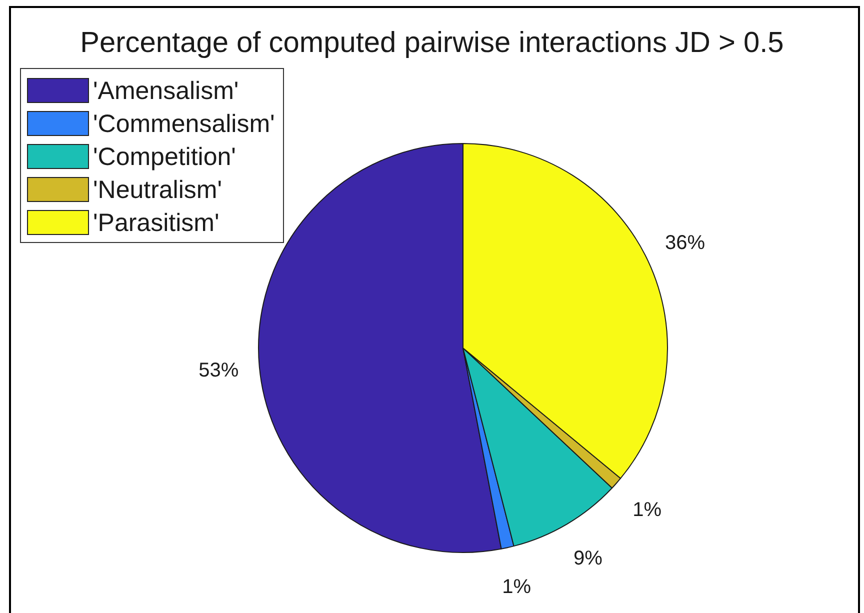 This screenshot has height=613, width=864. I want to click on legend-label: 'Parasitism', so click(156, 222).